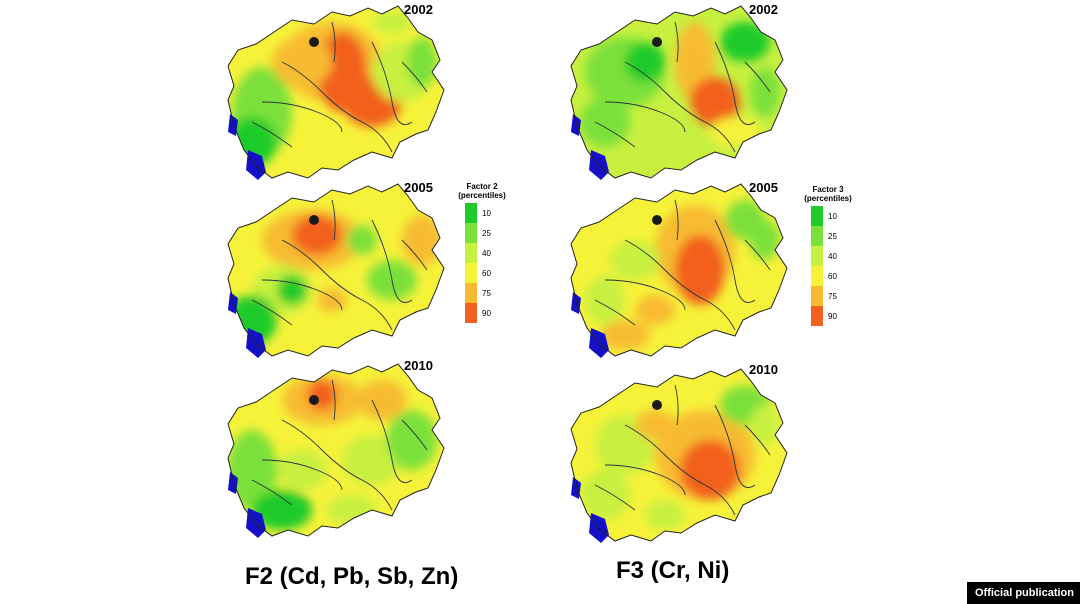 This screenshot has height=604, width=1080. Describe the element at coordinates (418, 9) in the screenshot. I see `year-label-f2-2002: 2002` at that location.